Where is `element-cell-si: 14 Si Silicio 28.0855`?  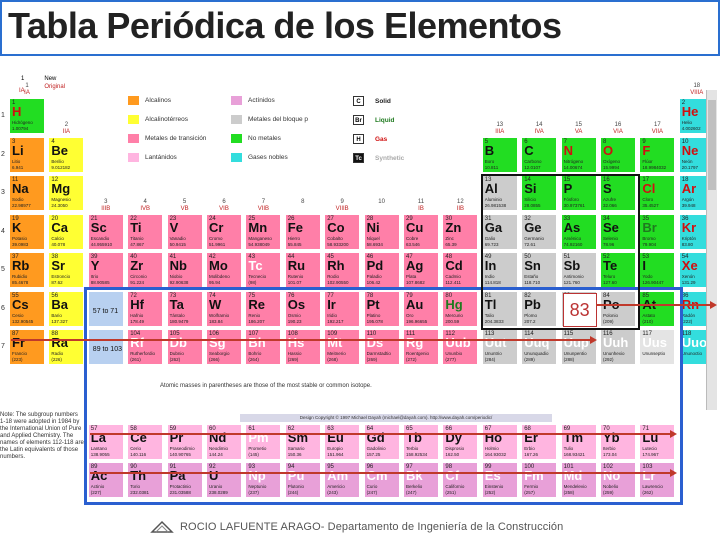 element-cell-si: 14 Si Silicio 28.0855 is located at coordinates (539, 193).